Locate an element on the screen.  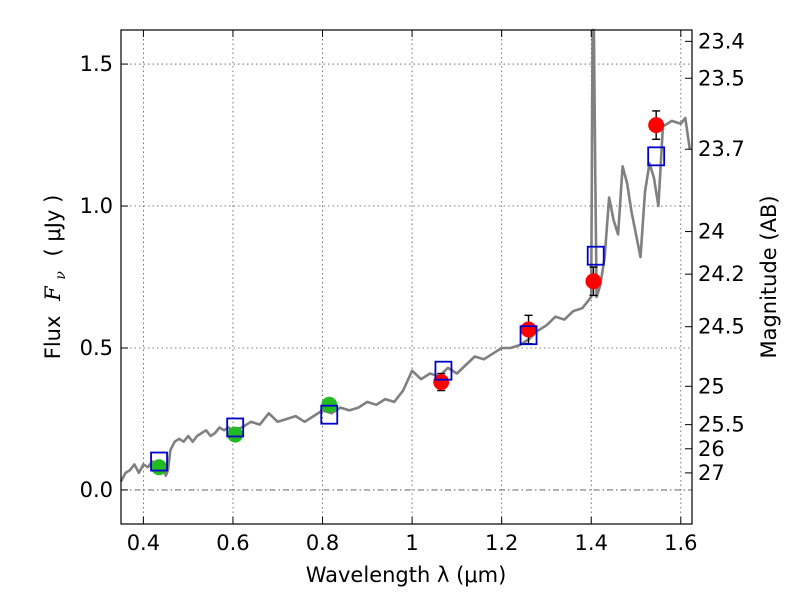
right-tick-label: 23.5 is located at coordinates (721, 78).